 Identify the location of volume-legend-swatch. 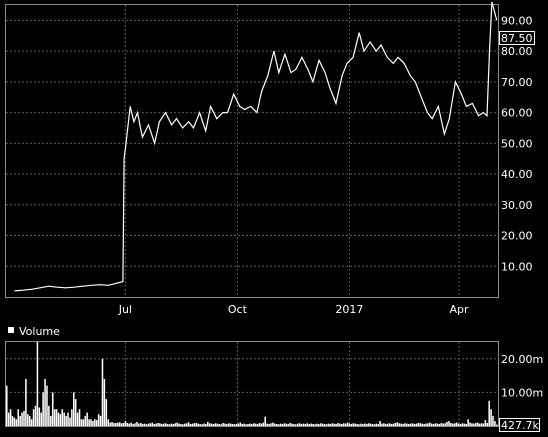
(11, 330).